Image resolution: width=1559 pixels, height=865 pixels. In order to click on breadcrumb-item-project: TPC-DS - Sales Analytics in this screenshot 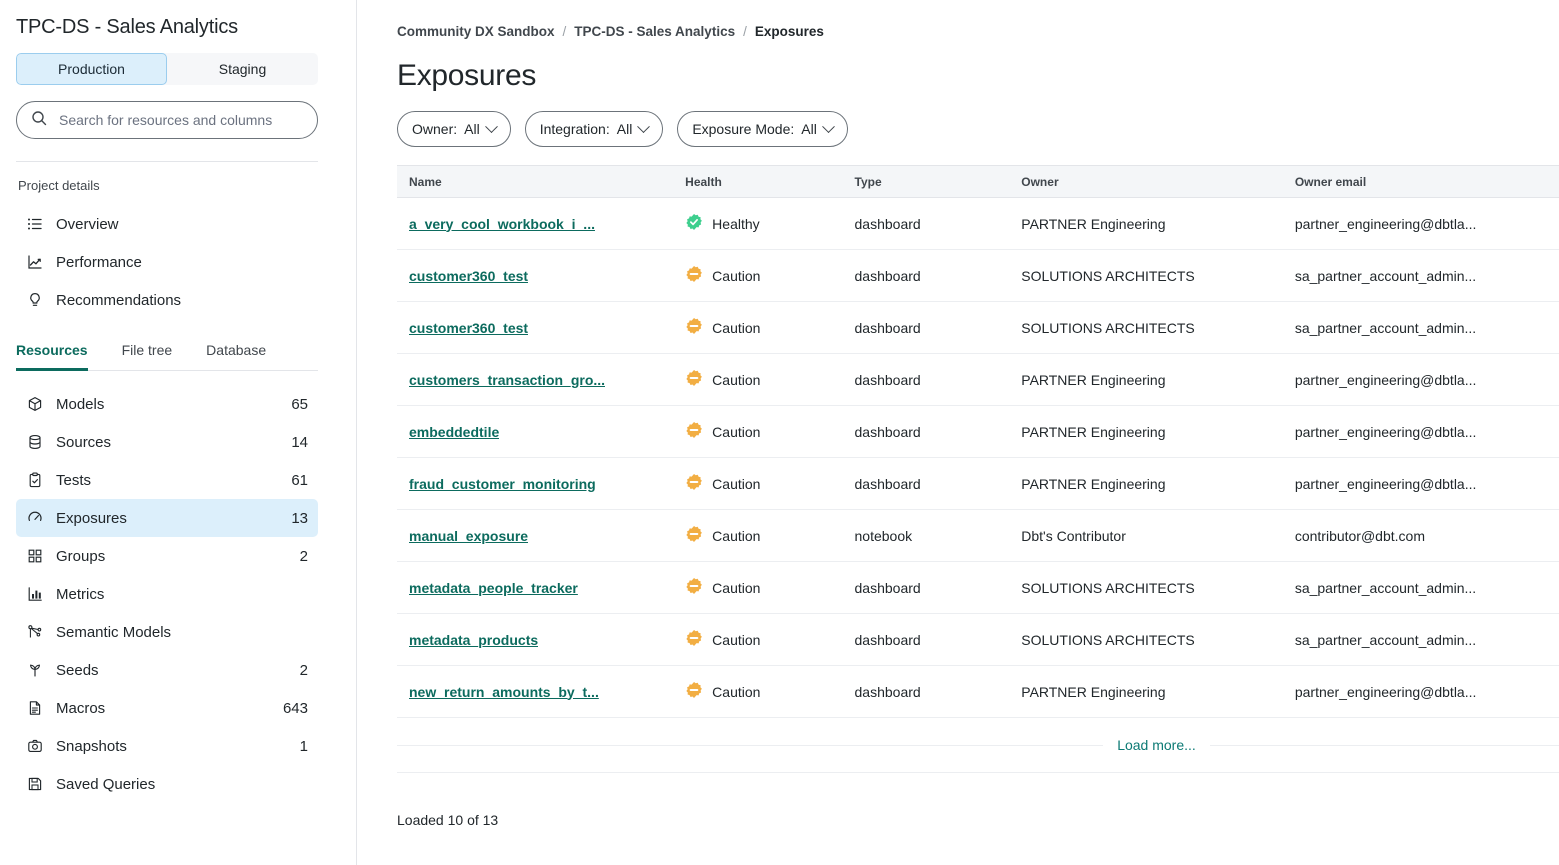, I will do `click(655, 31)`.